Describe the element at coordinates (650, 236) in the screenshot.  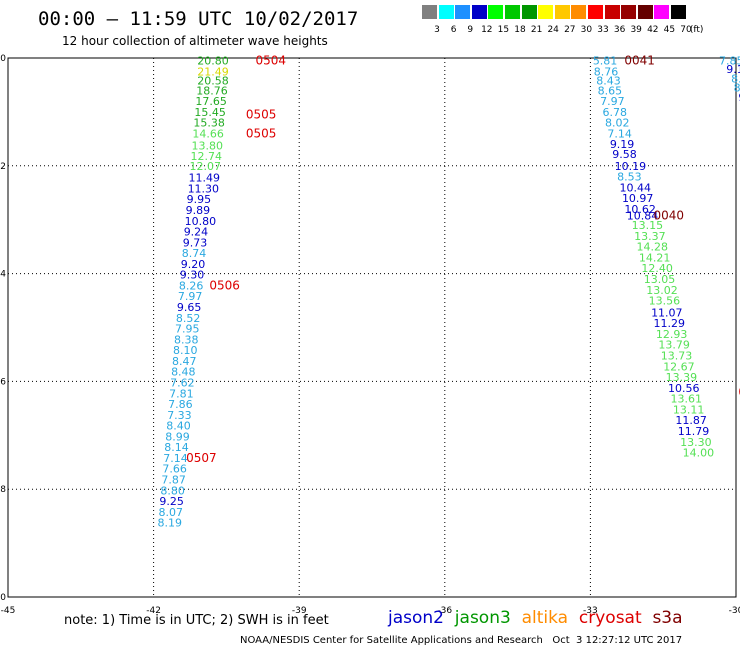
I see `wave-height-point: 13.37` at that location.